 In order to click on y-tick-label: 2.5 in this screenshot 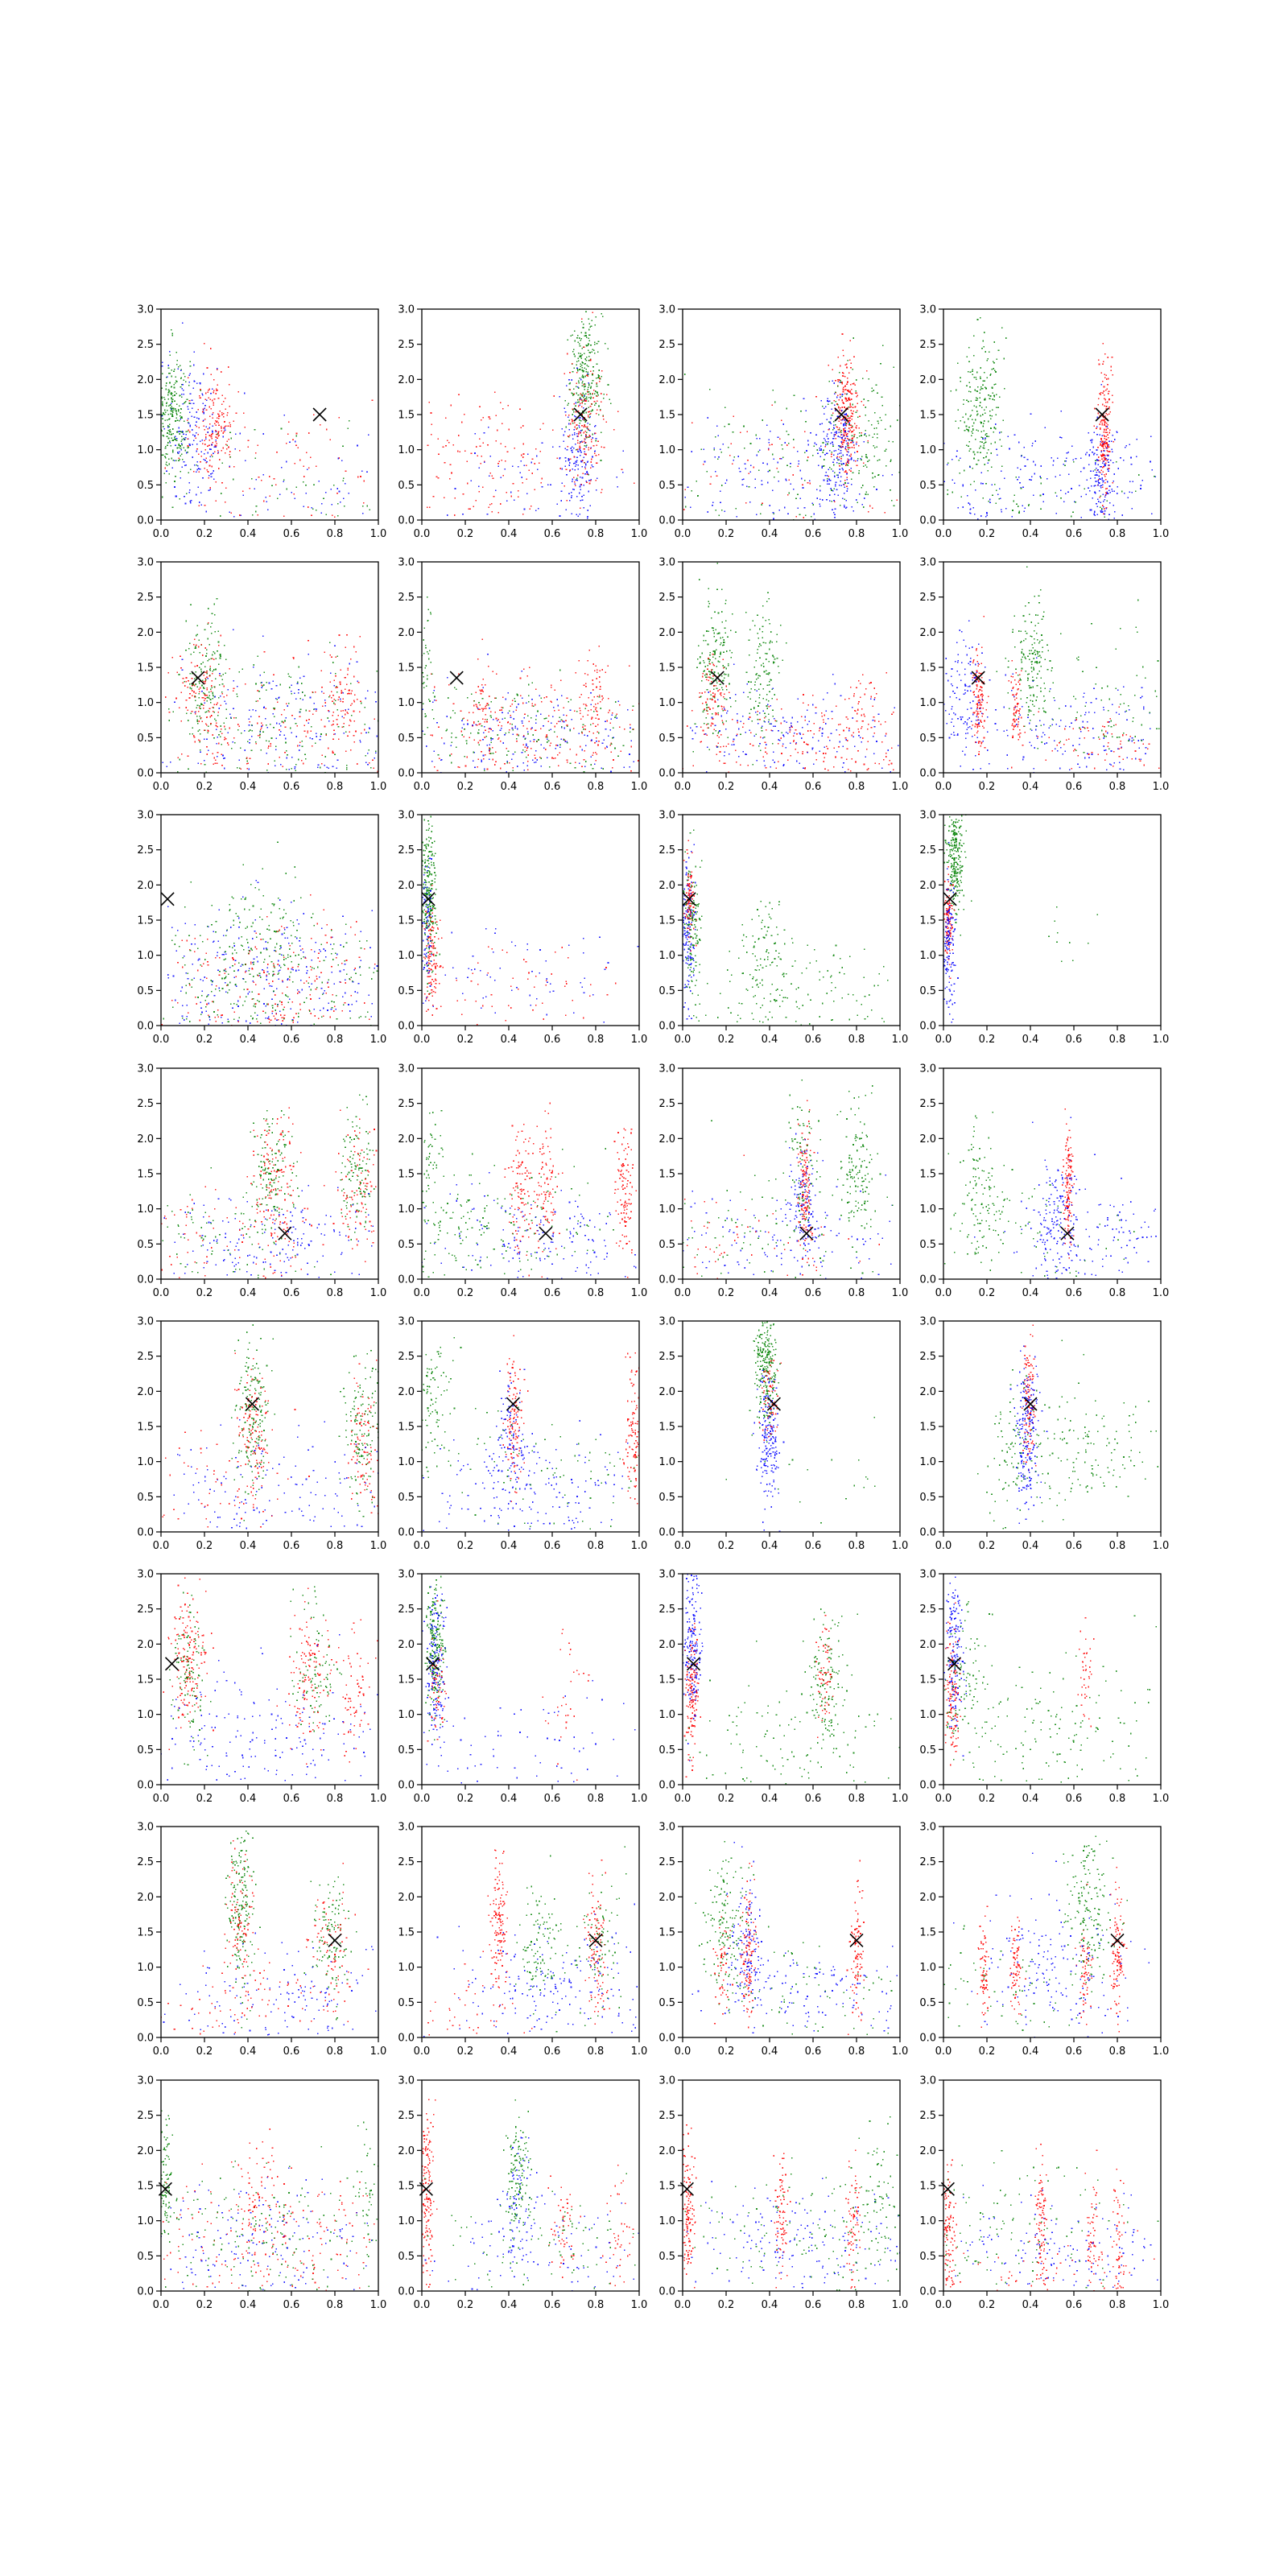, I will do `click(145, 598)`.